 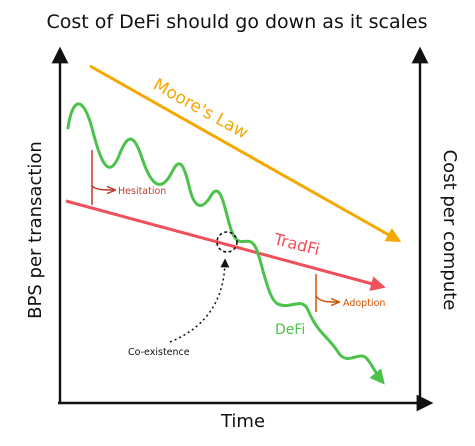 What do you see at coordinates (236, 22) in the screenshot?
I see `diagram-title: Cost of DeFi should go down as it scales` at bounding box center [236, 22].